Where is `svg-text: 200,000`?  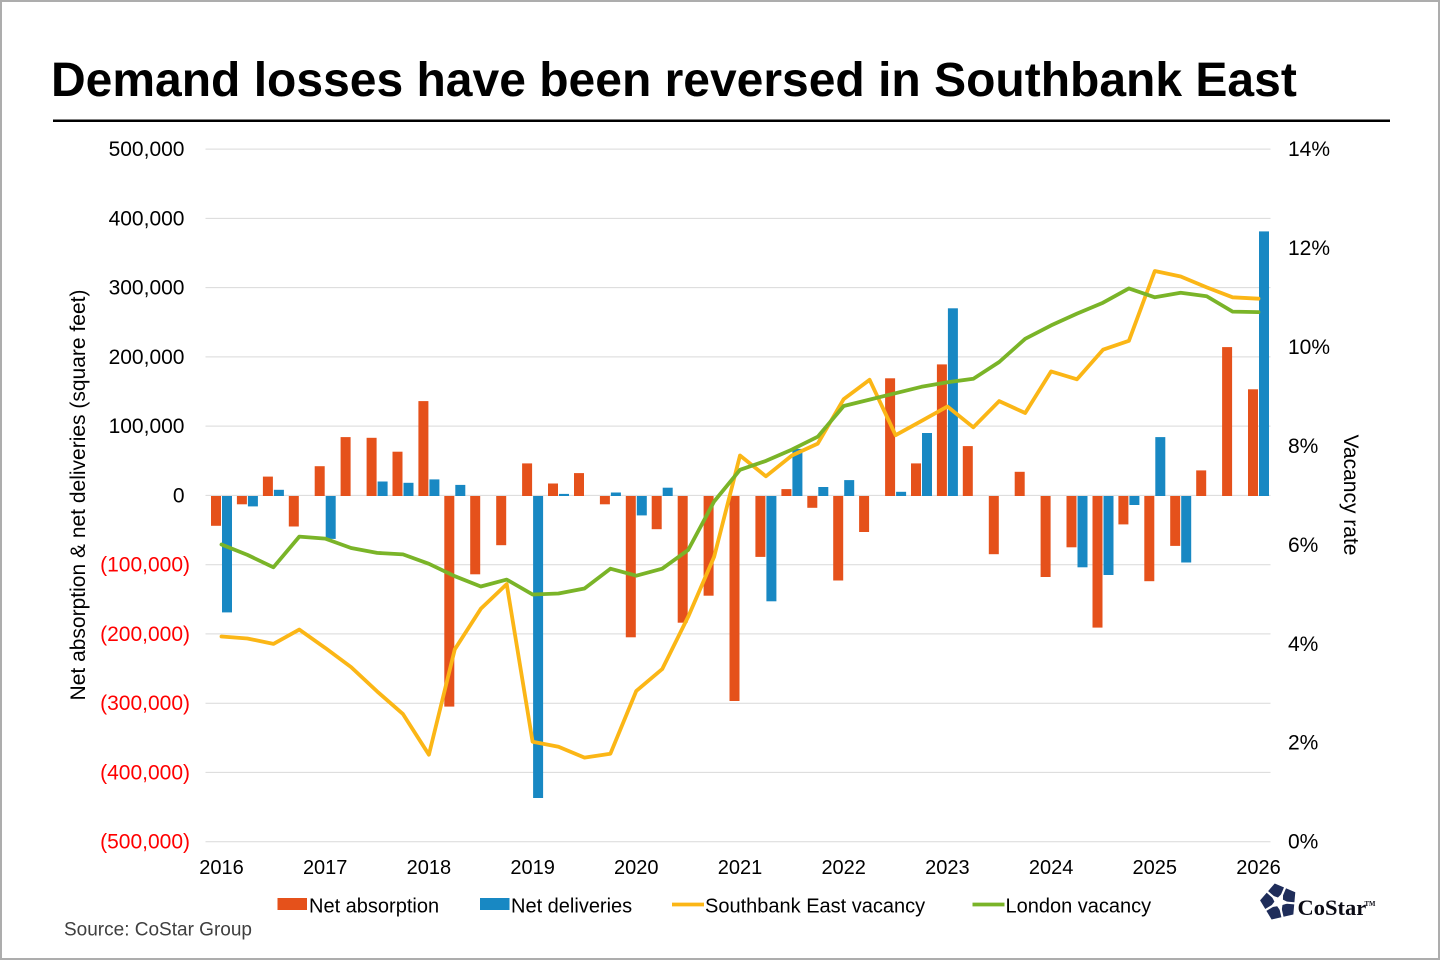 svg-text: 200,000 is located at coordinates (147, 357).